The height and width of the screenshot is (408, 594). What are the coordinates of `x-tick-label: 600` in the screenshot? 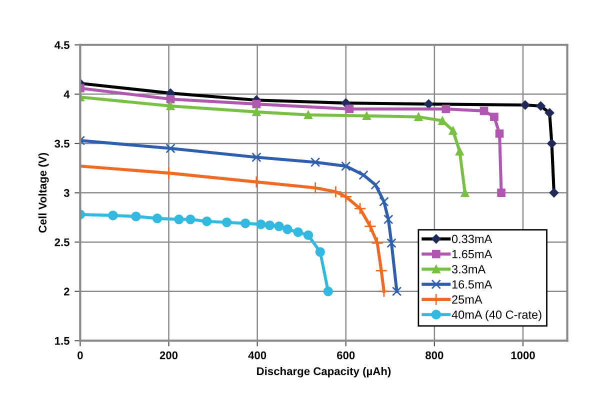 It's located at (346, 355).